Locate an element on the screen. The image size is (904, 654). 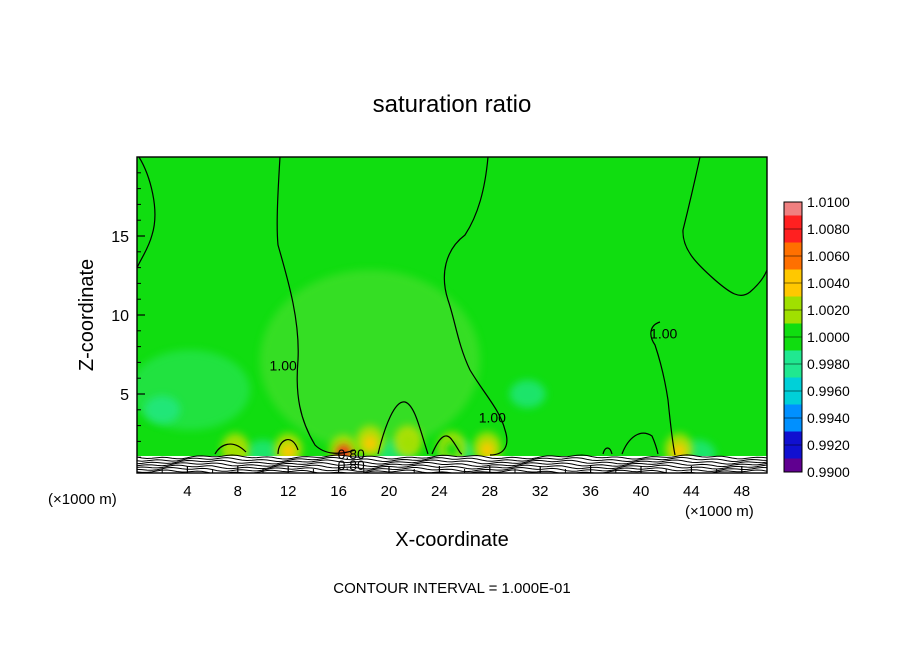
y-tick-label: 5 is located at coordinates (124, 395).